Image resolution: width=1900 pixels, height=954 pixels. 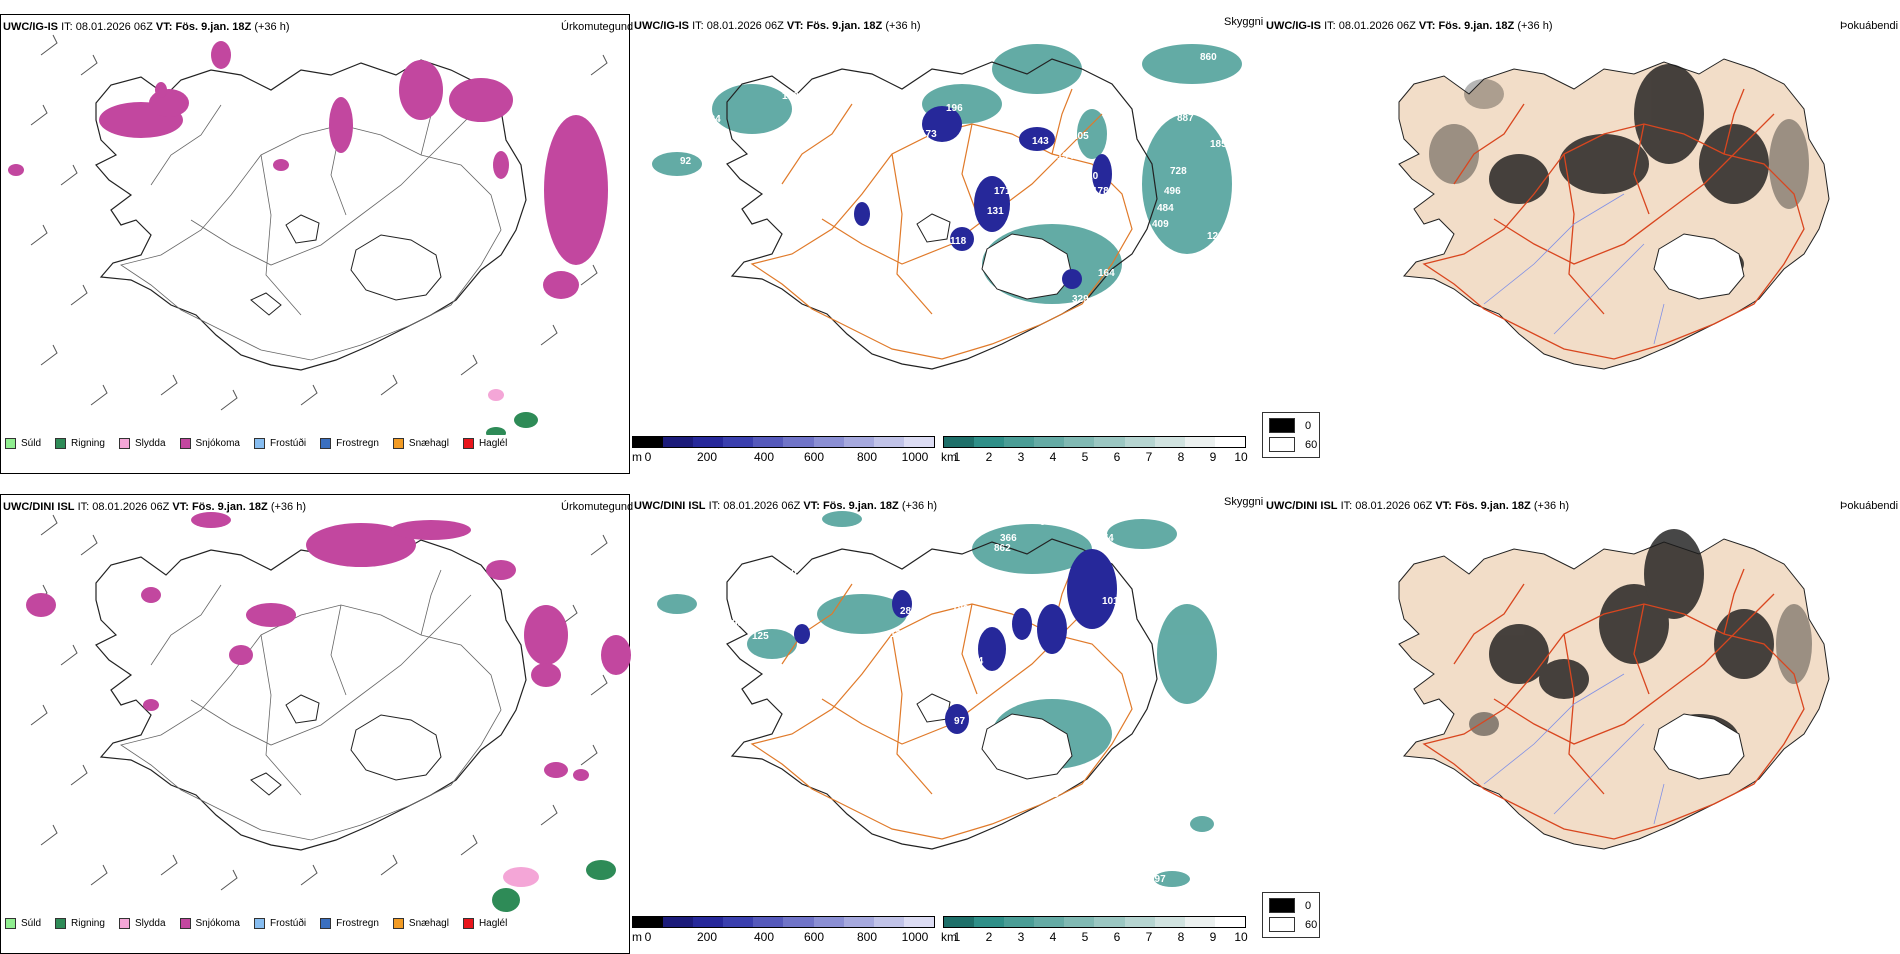 What do you see at coordinates (1218, 144) in the screenshot?
I see `svg-text: 185` at bounding box center [1218, 144].